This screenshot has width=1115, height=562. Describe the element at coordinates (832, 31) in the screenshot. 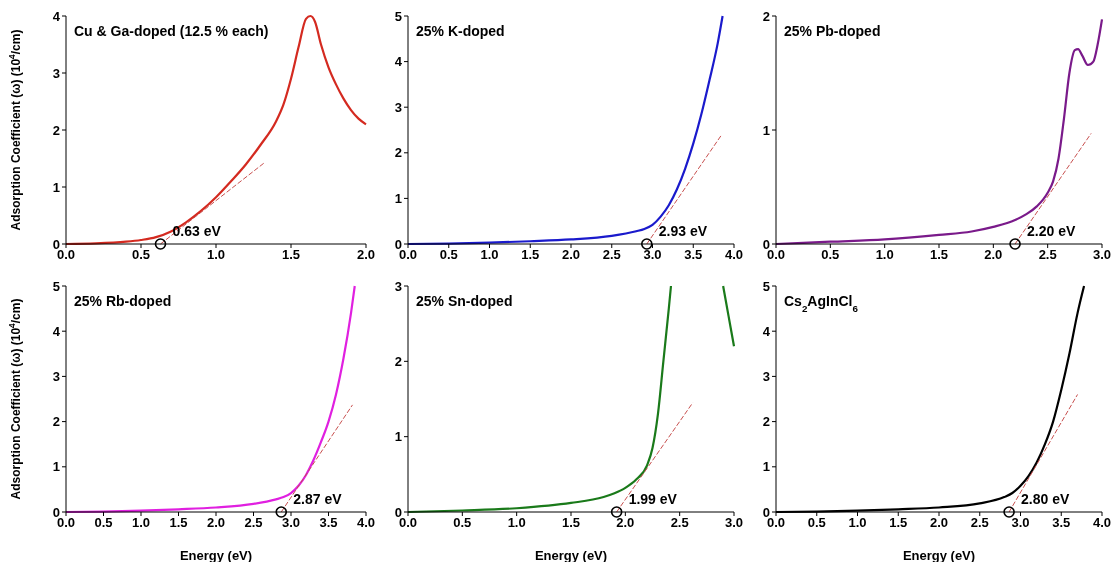

I see `text: 25% Pb-doped` at that location.